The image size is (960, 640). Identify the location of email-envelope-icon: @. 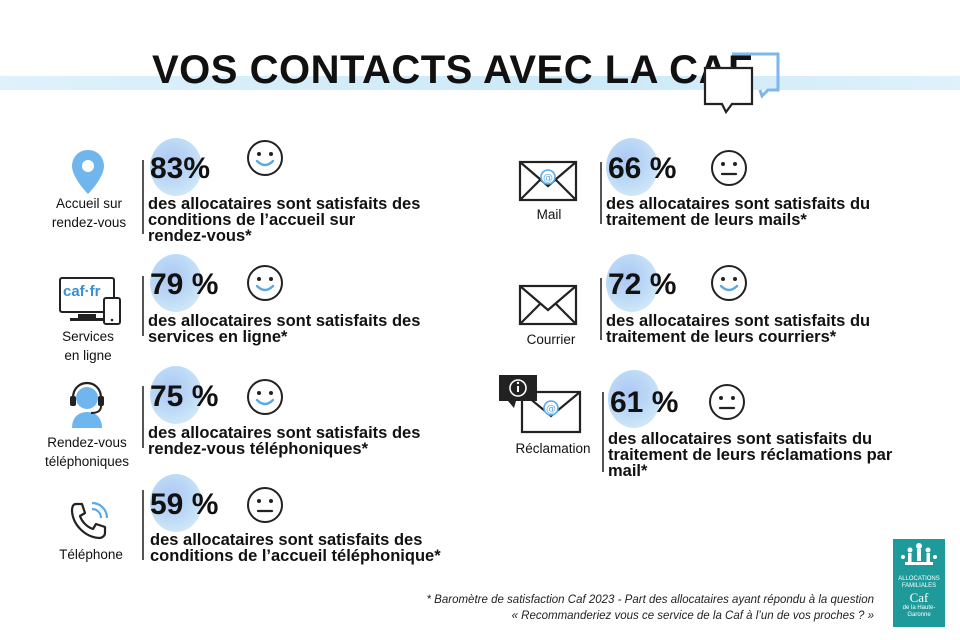
(548, 181).